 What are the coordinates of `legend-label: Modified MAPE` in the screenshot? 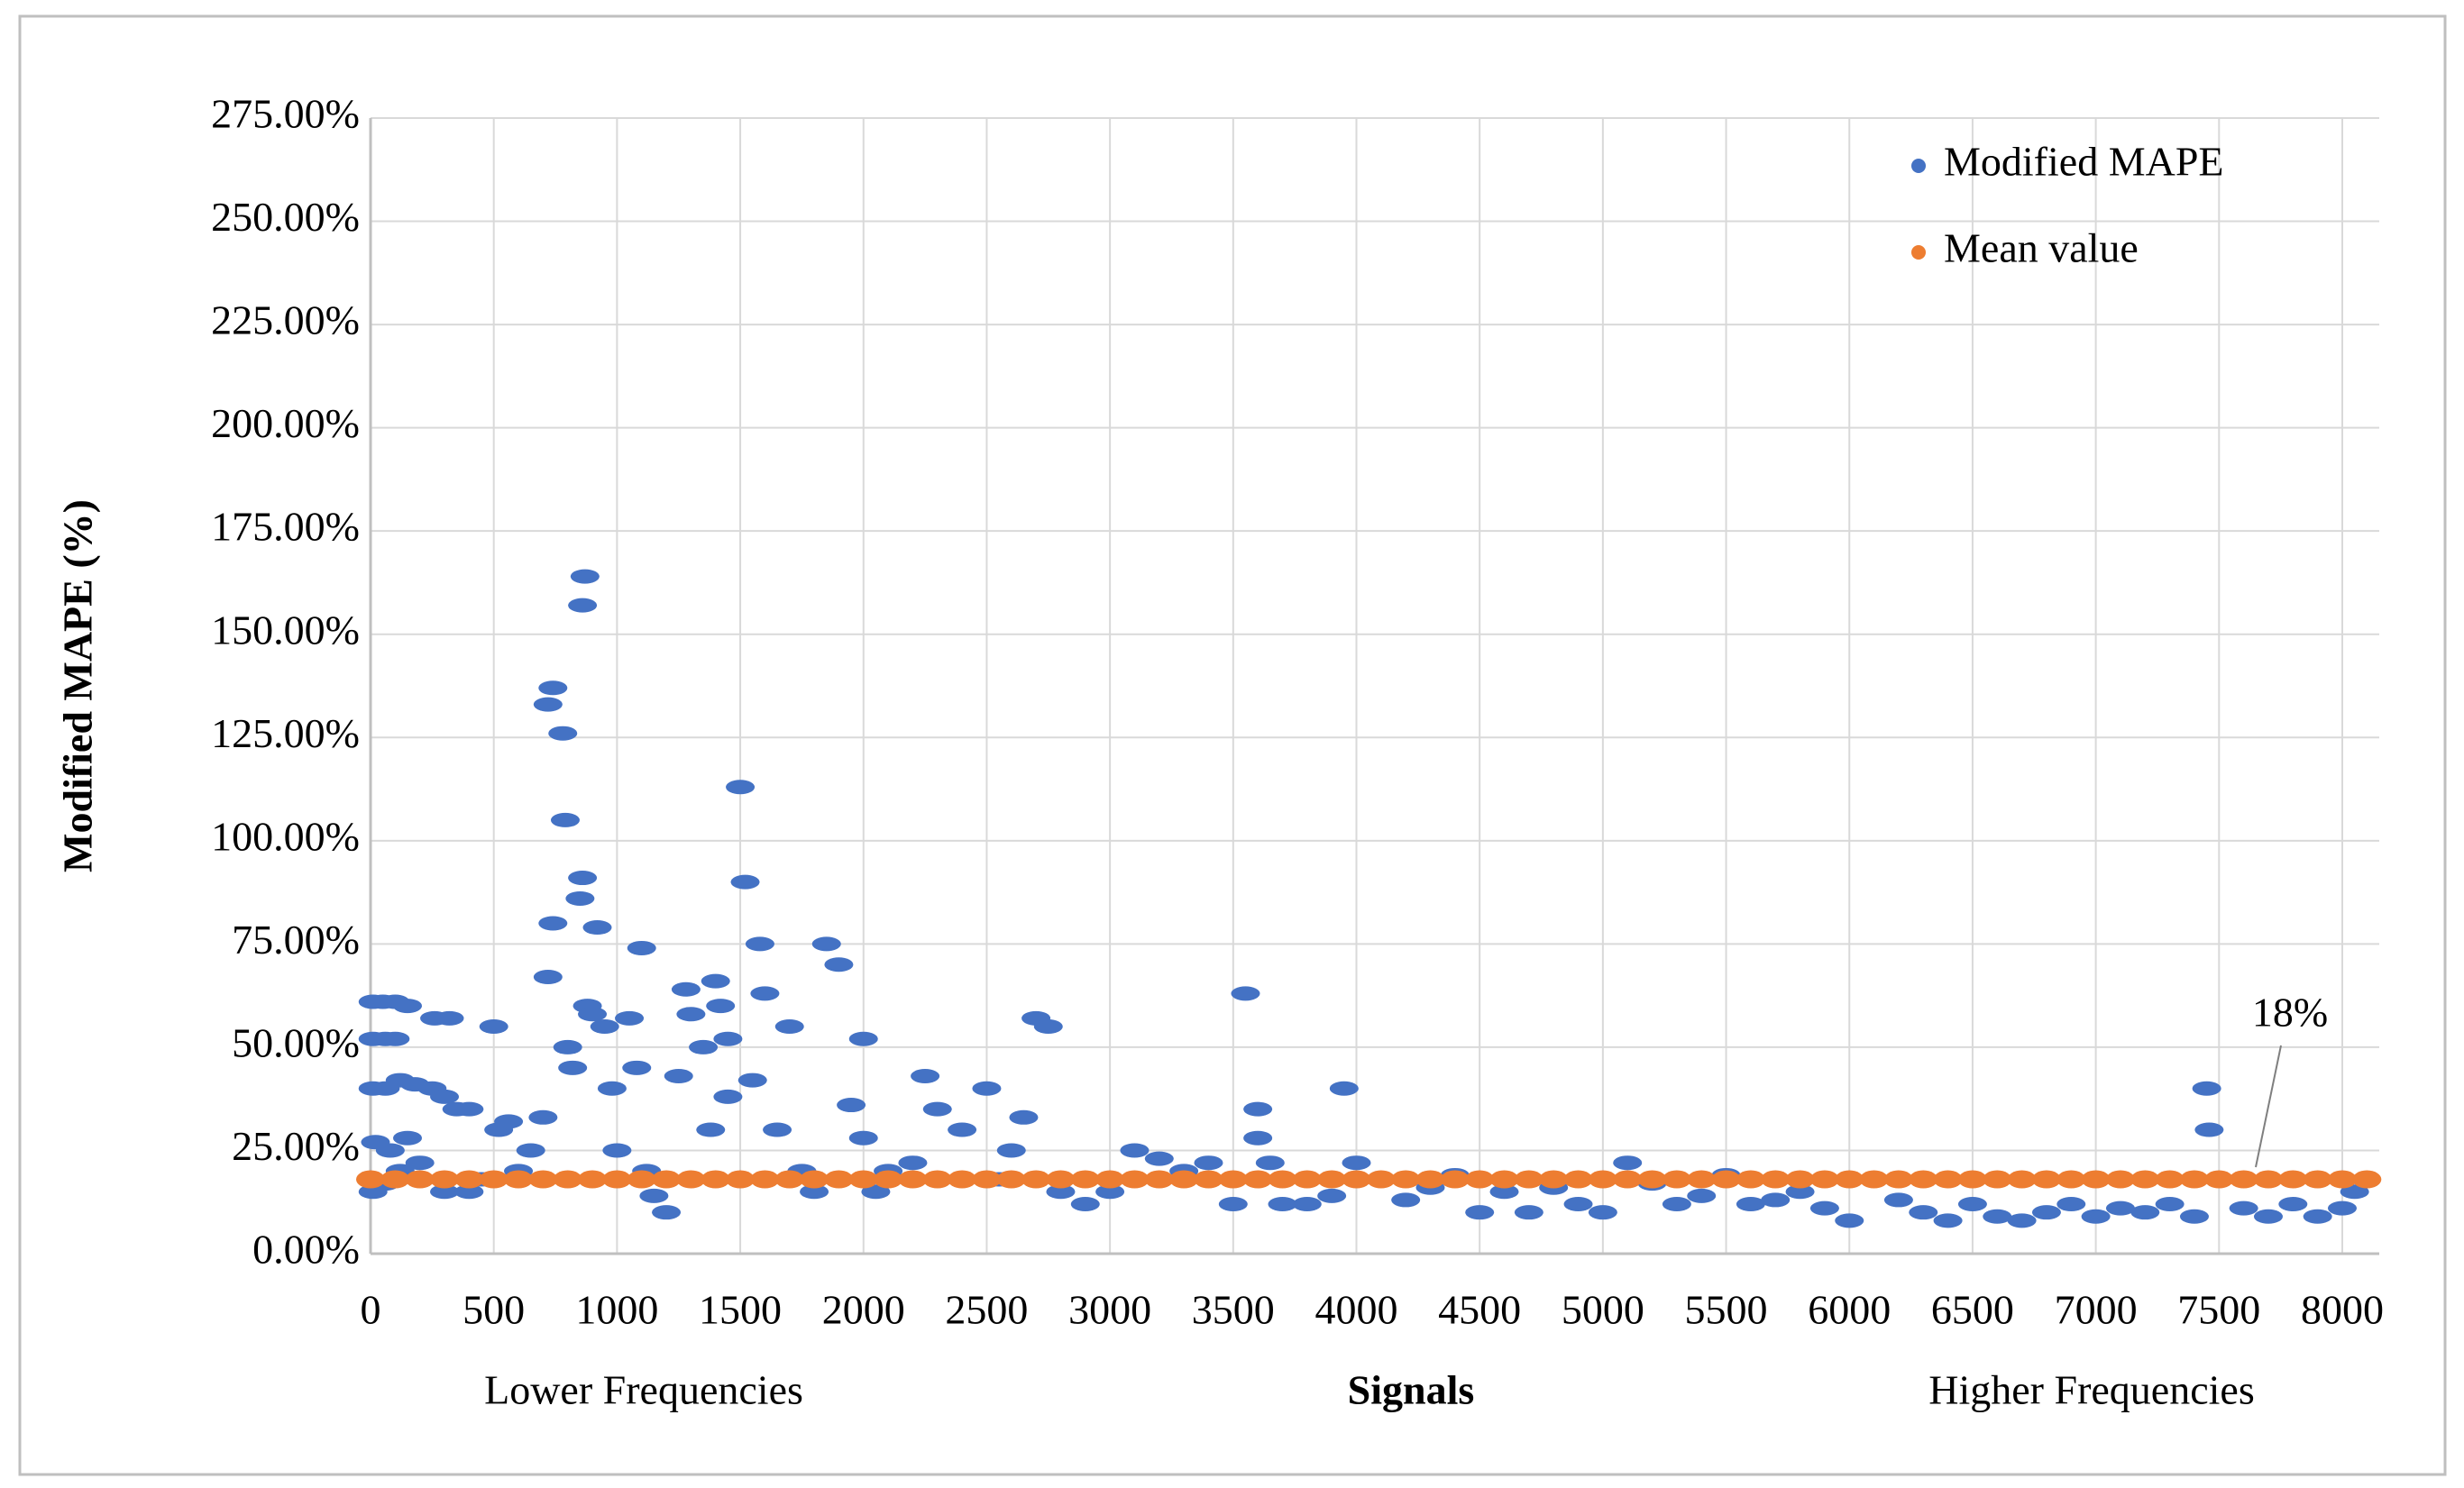 It's located at (2084, 162).